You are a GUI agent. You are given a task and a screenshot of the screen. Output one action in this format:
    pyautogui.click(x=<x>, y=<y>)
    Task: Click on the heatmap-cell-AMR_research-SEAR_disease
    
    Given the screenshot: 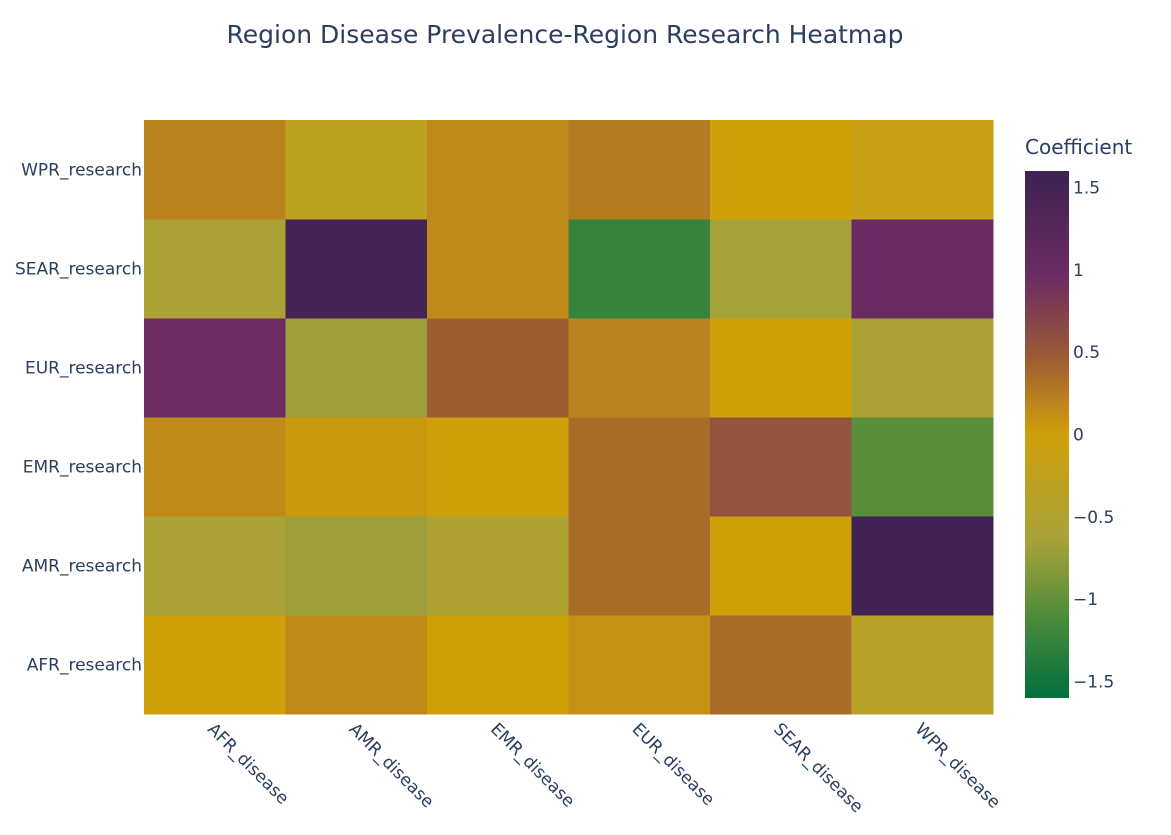 What is the action you would take?
    pyautogui.click(x=781, y=566)
    